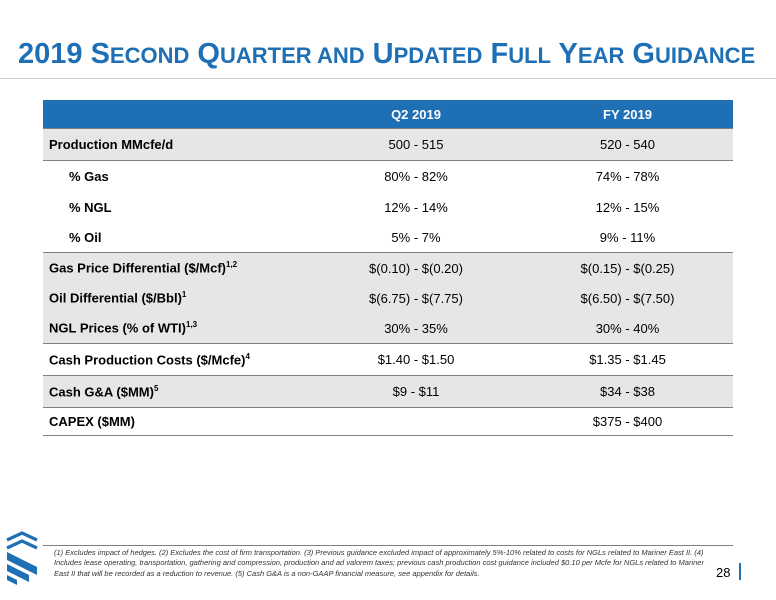 This screenshot has width=776, height=600. Describe the element at coordinates (627, 391) in the screenshot. I see `value-fy: $34 - $38` at that location.